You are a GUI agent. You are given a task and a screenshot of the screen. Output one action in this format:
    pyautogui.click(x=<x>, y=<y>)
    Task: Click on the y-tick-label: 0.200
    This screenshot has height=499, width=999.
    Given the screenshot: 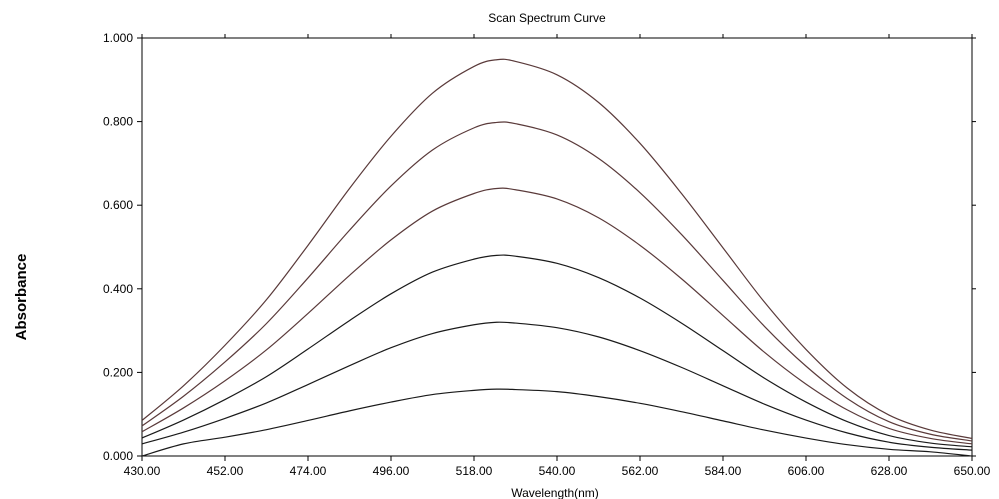 What is the action you would take?
    pyautogui.click(x=118, y=372)
    